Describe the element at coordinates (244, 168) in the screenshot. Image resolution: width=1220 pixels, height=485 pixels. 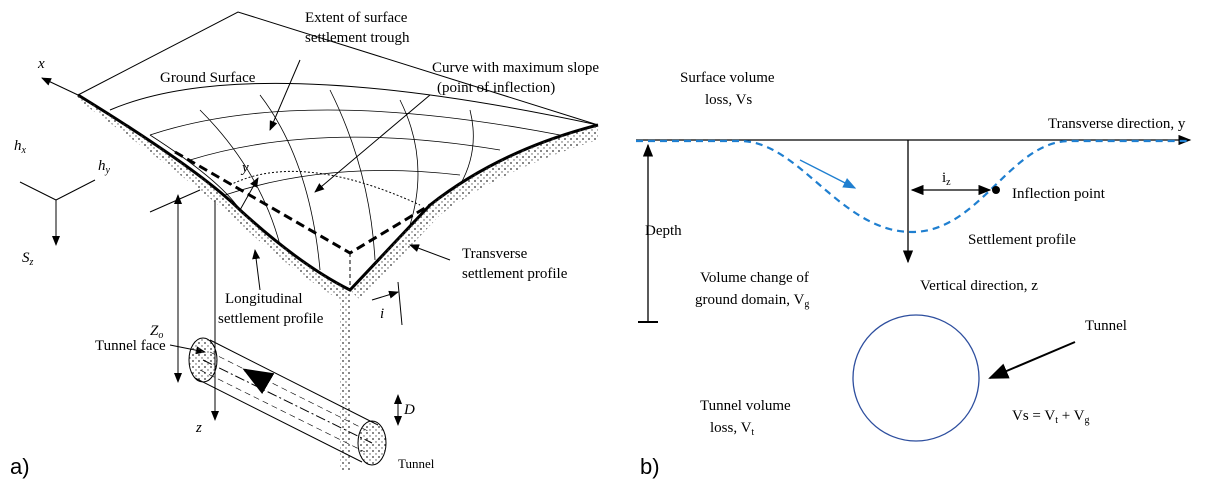
I see `y-axis-label: y` at that location.